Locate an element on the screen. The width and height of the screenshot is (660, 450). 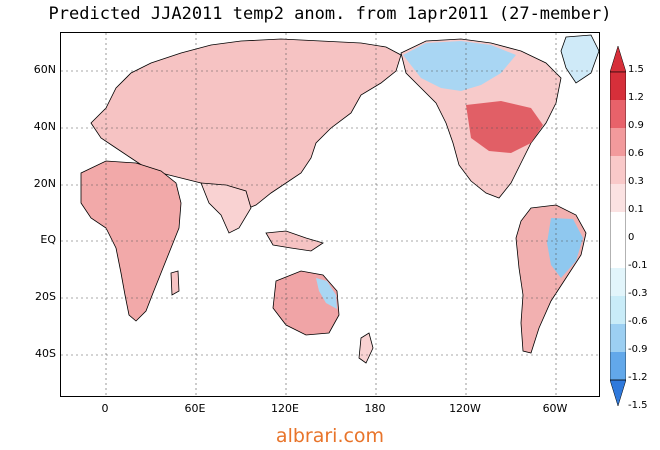
colorbar-label-0.9: 0.9 is located at coordinates (636, 125).